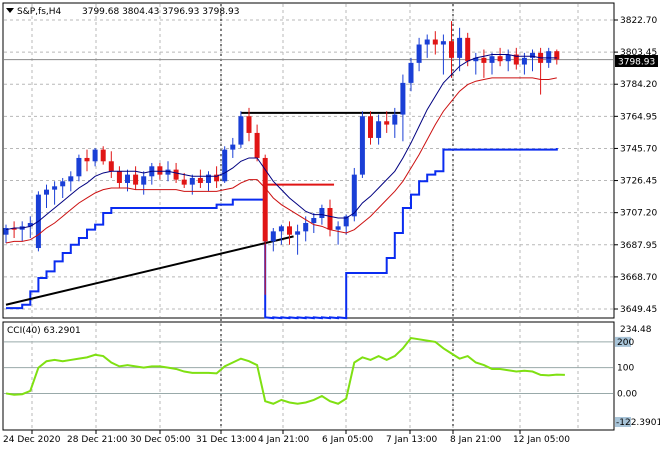  I want to click on current-price-value: 3798.93, so click(636, 63).